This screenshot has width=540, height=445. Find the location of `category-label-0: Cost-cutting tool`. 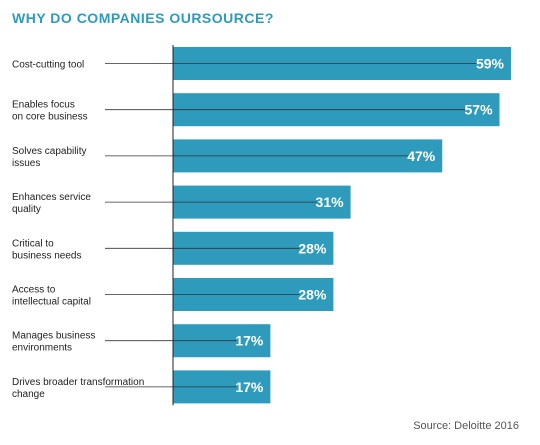

category-label-0: Cost-cutting tool is located at coordinates (48, 65).